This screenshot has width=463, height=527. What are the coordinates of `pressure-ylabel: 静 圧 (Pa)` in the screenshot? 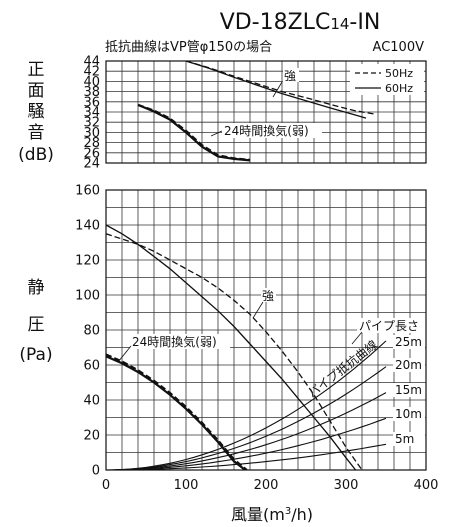 It's located at (35, 321).